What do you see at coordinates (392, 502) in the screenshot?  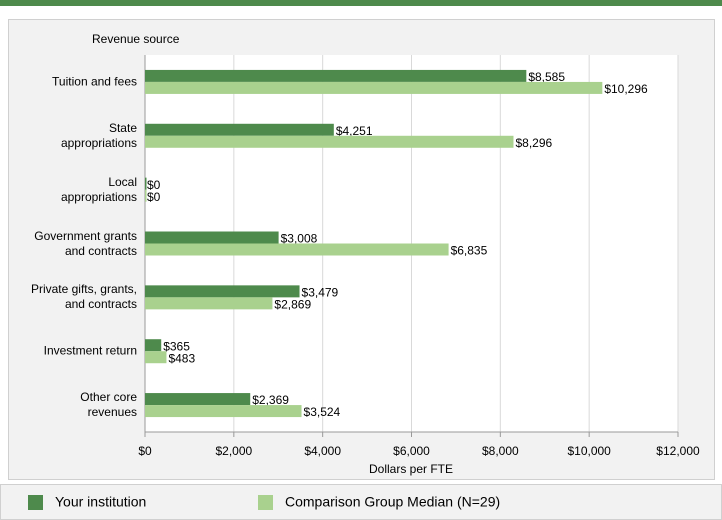 I see `legend-label: Comparison Group Median (N=29)` at bounding box center [392, 502].